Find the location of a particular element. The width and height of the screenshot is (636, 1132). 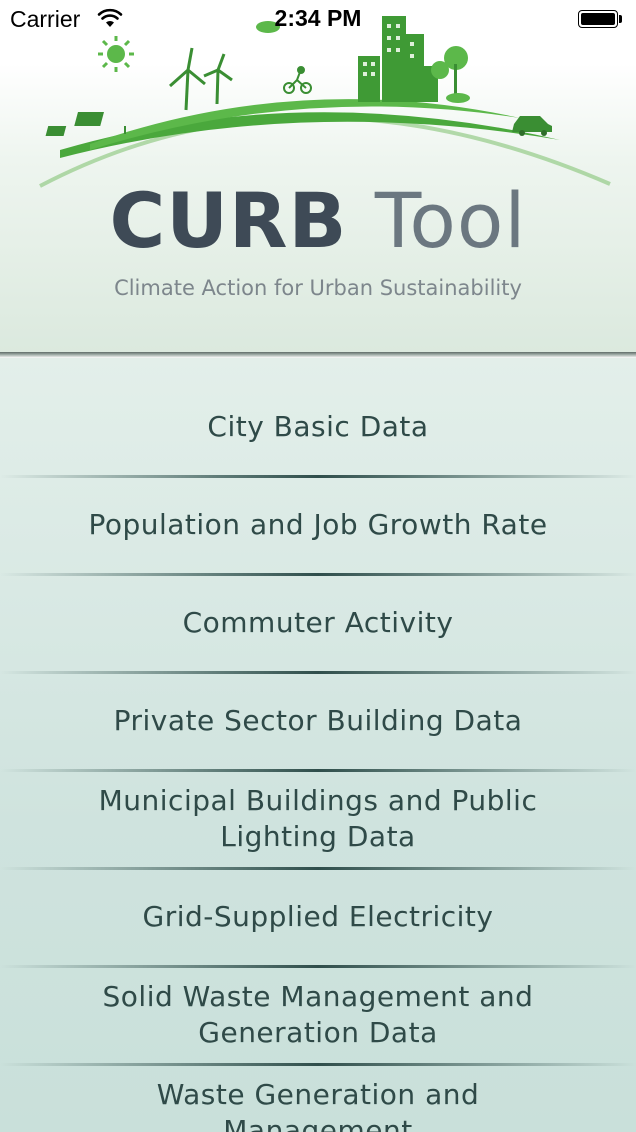

logo-title-main: CURB is located at coordinates (228, 220).